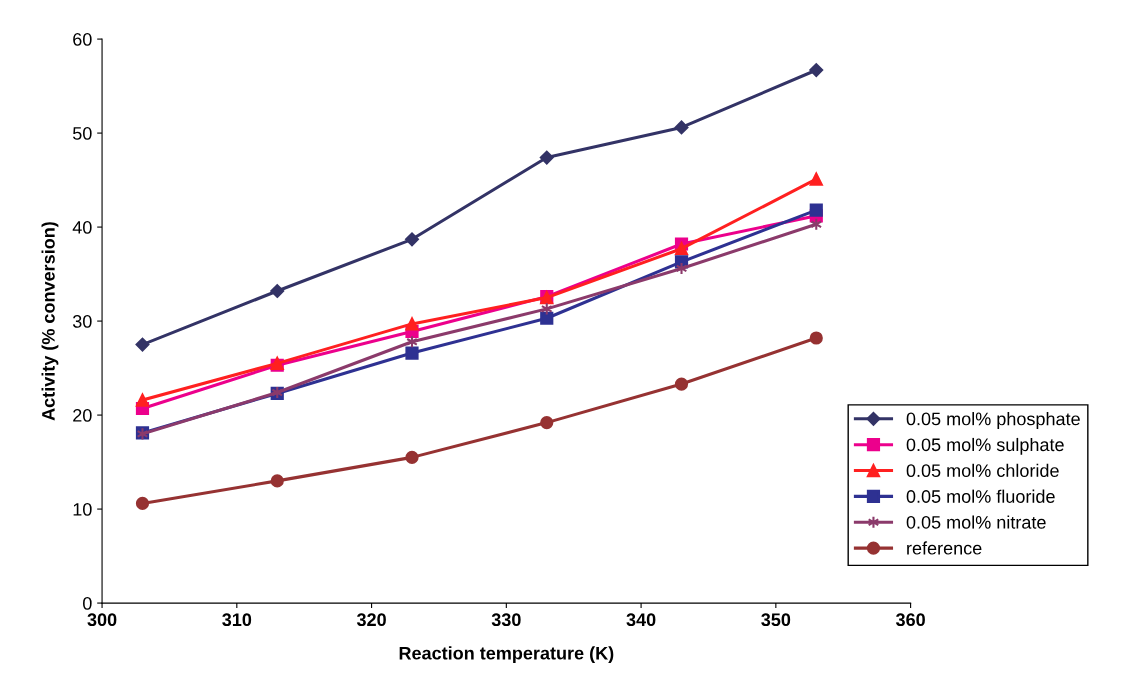  What do you see at coordinates (506, 620) in the screenshot?
I see `x-tick-label: 330` at bounding box center [506, 620].